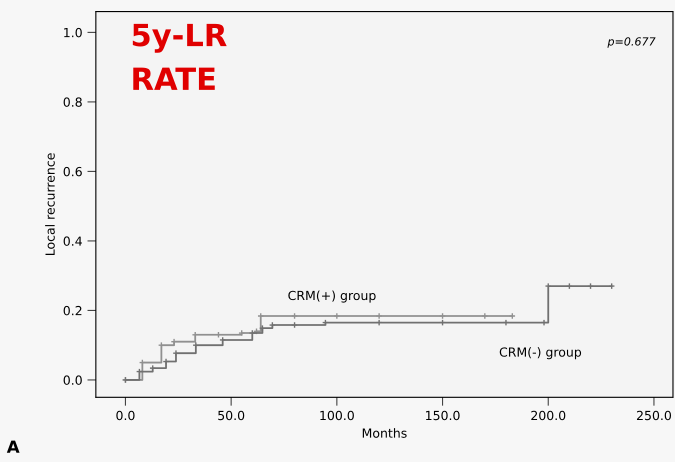 The width and height of the screenshot is (675, 462). I want to click on y-tick-label: 1.0, so click(73, 33).